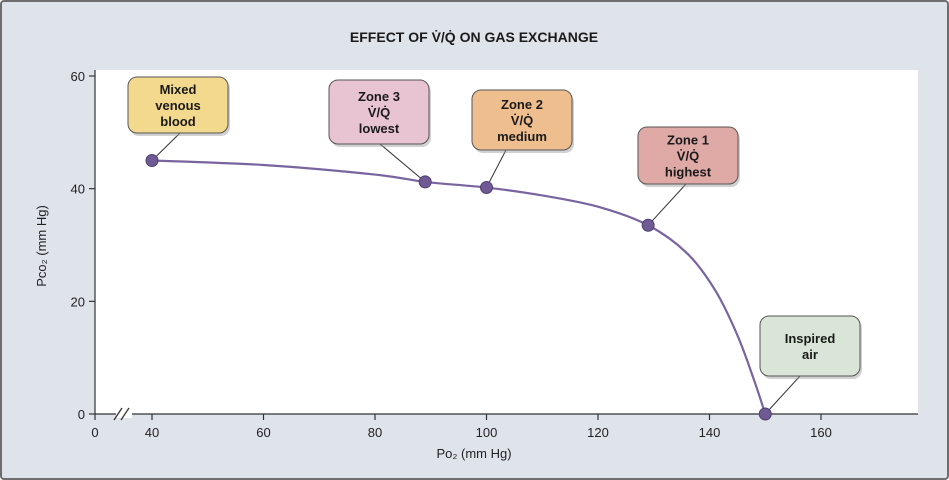 This screenshot has height=480, width=949. Describe the element at coordinates (487, 432) in the screenshot. I see `x-tick-label: 100` at that location.